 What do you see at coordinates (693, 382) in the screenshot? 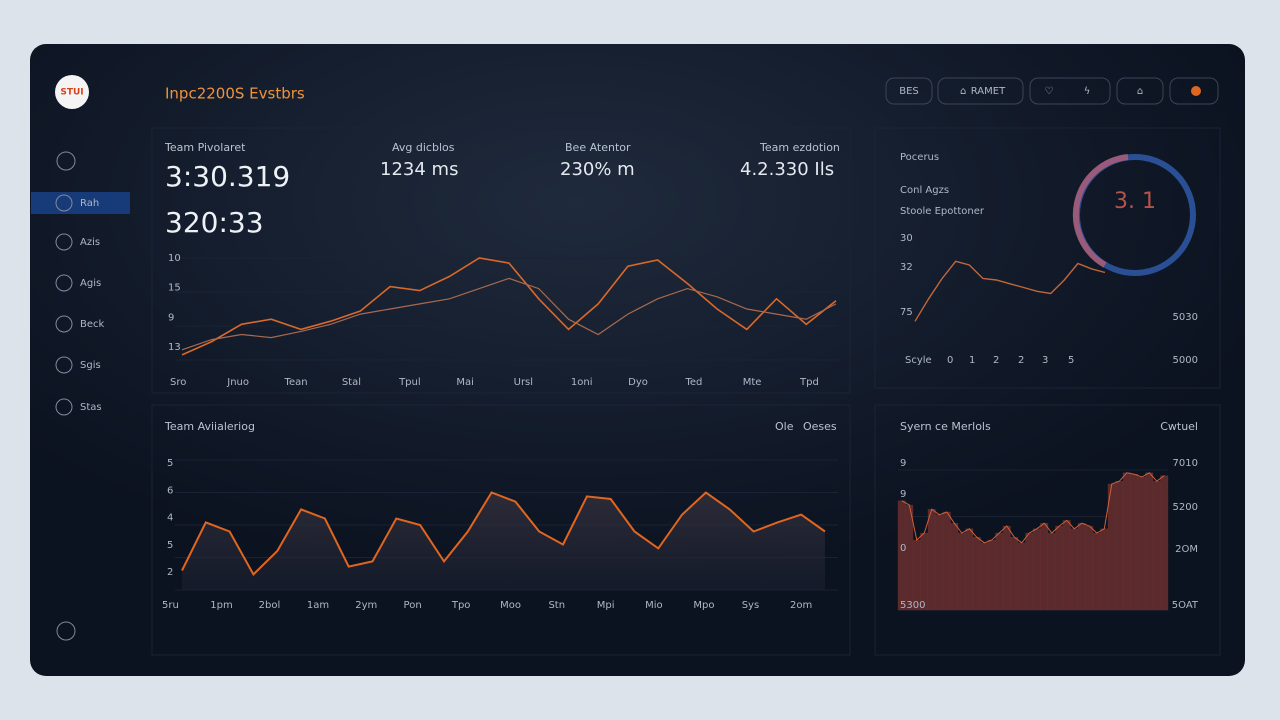
I see `x-tick-label: Ted` at bounding box center [693, 382].